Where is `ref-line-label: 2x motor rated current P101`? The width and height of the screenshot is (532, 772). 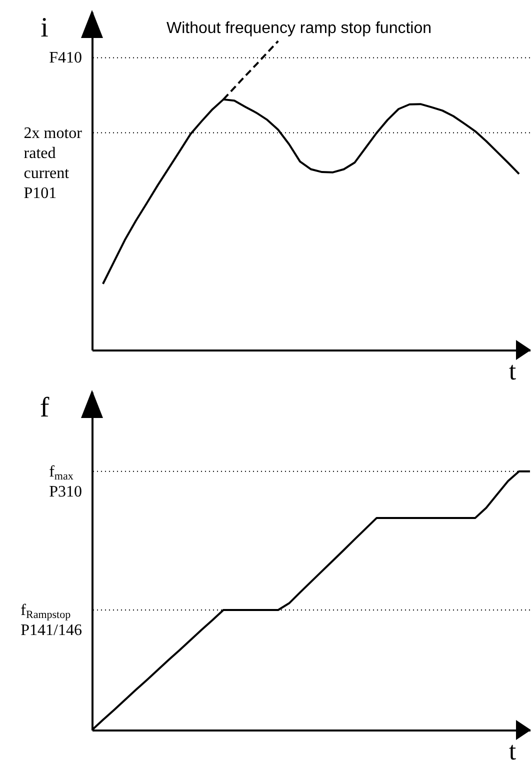
ref-line-label: 2x motor rated current P101 is located at coordinates (53, 163).